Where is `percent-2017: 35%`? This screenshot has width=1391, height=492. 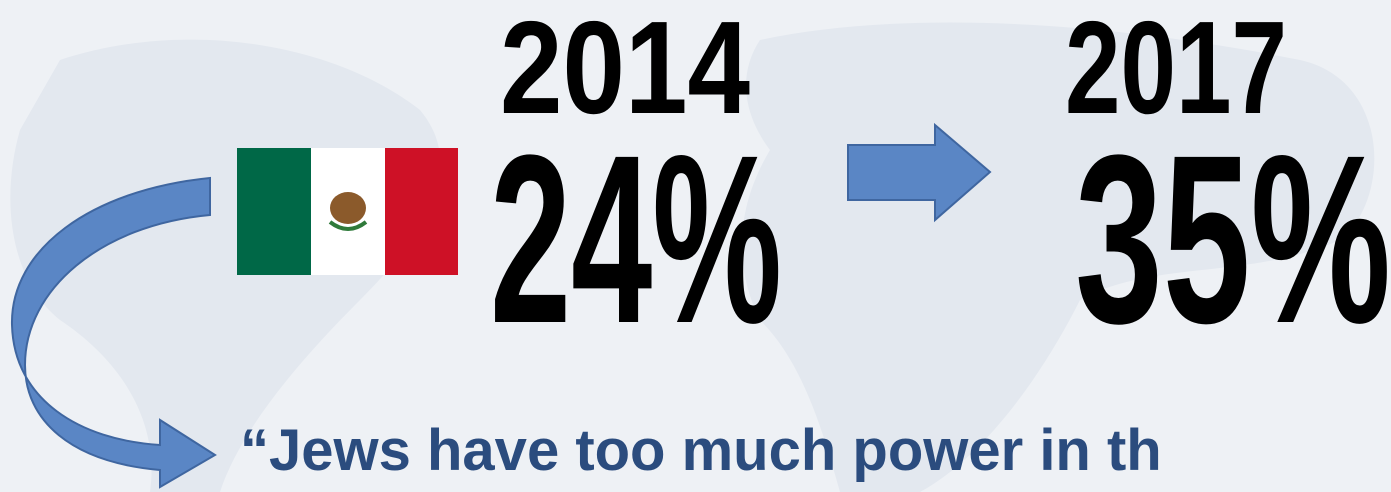
percent-2017: 35% is located at coordinates (1233, 239).